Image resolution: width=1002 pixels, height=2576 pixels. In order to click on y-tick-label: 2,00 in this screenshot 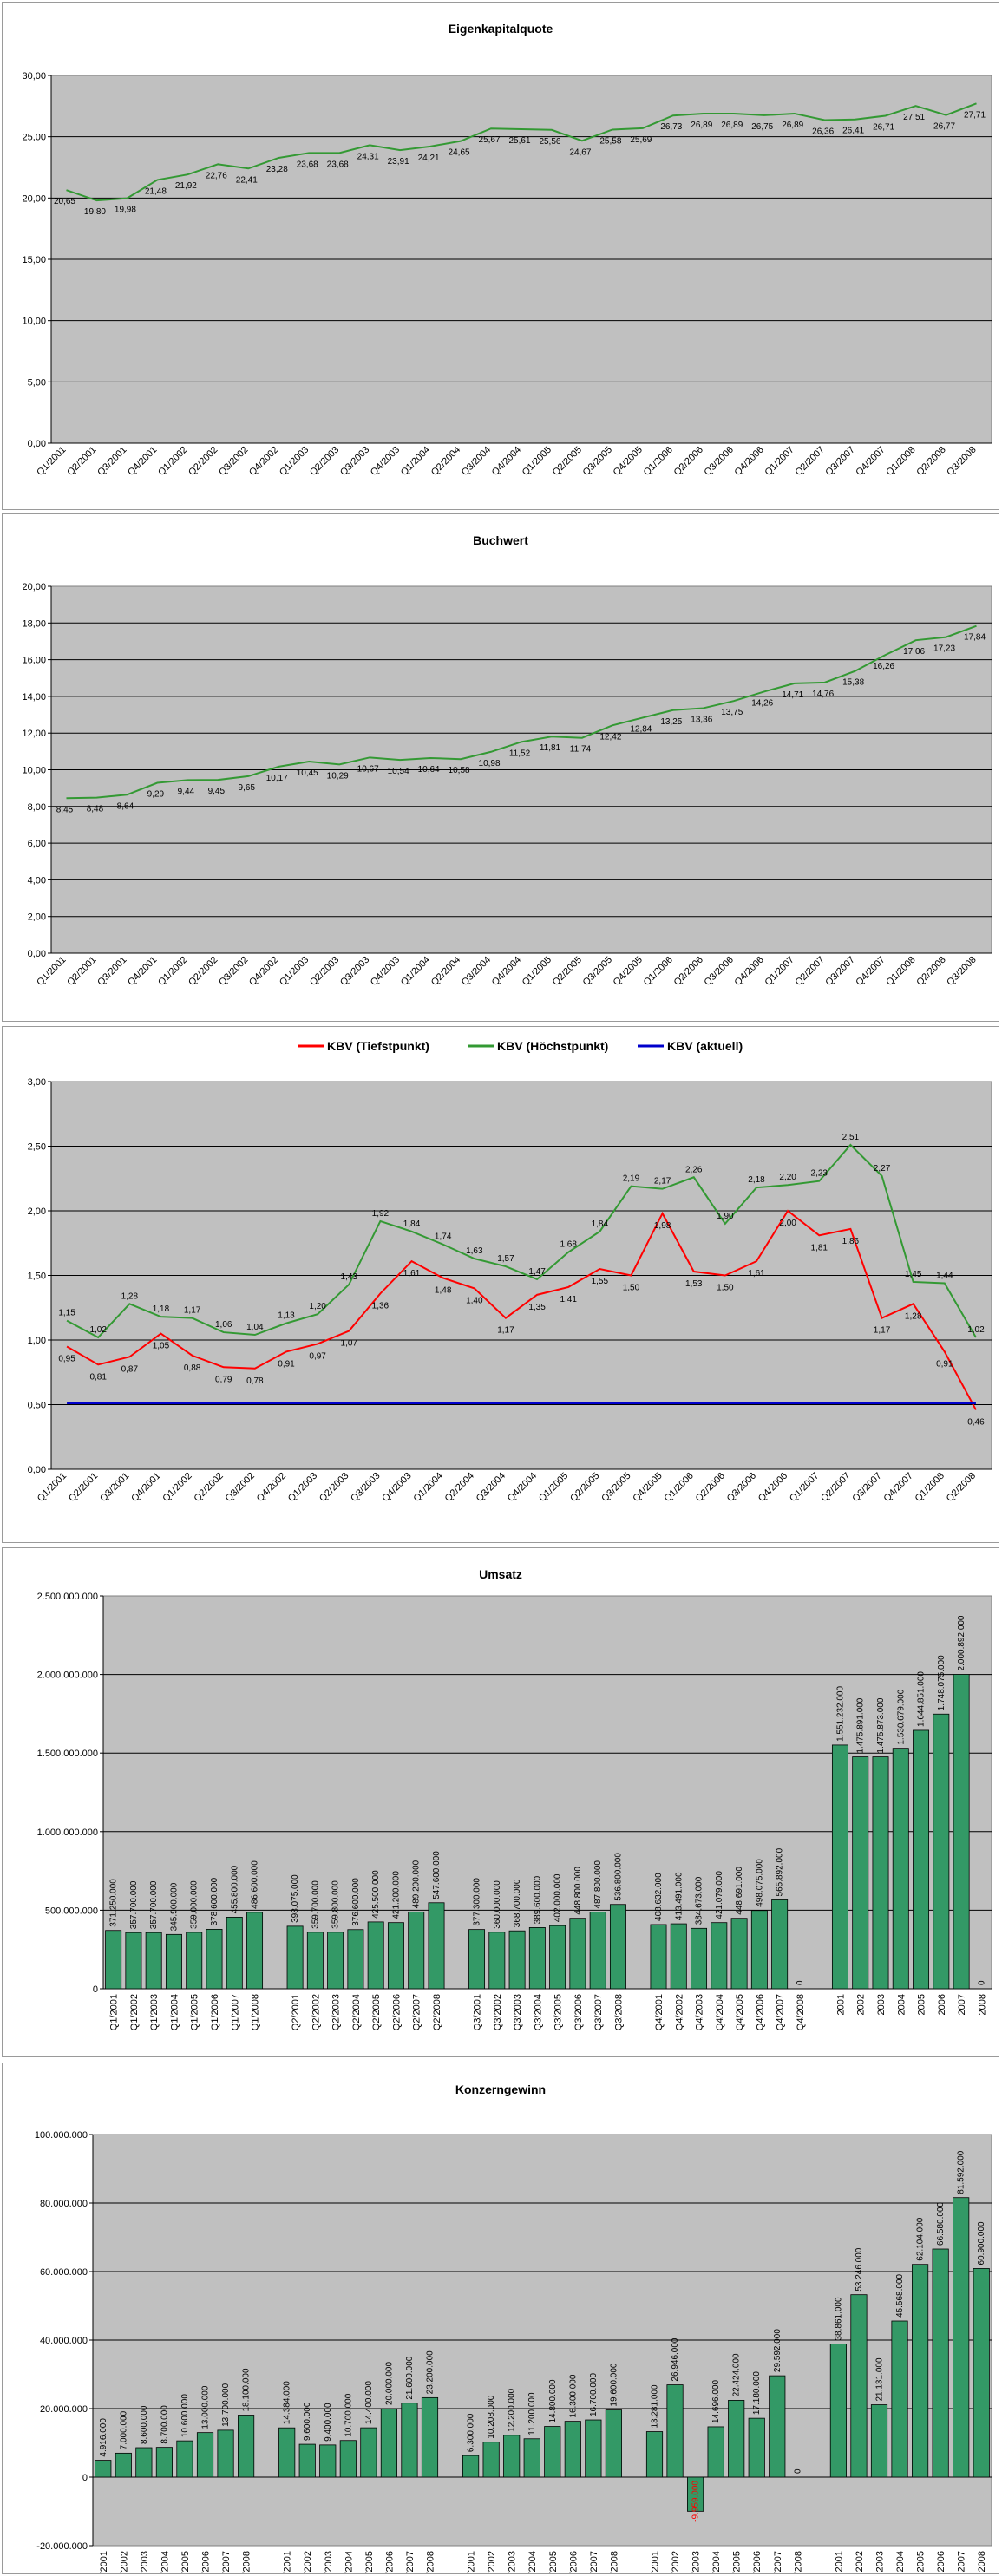, I will do `click(37, 1211)`.